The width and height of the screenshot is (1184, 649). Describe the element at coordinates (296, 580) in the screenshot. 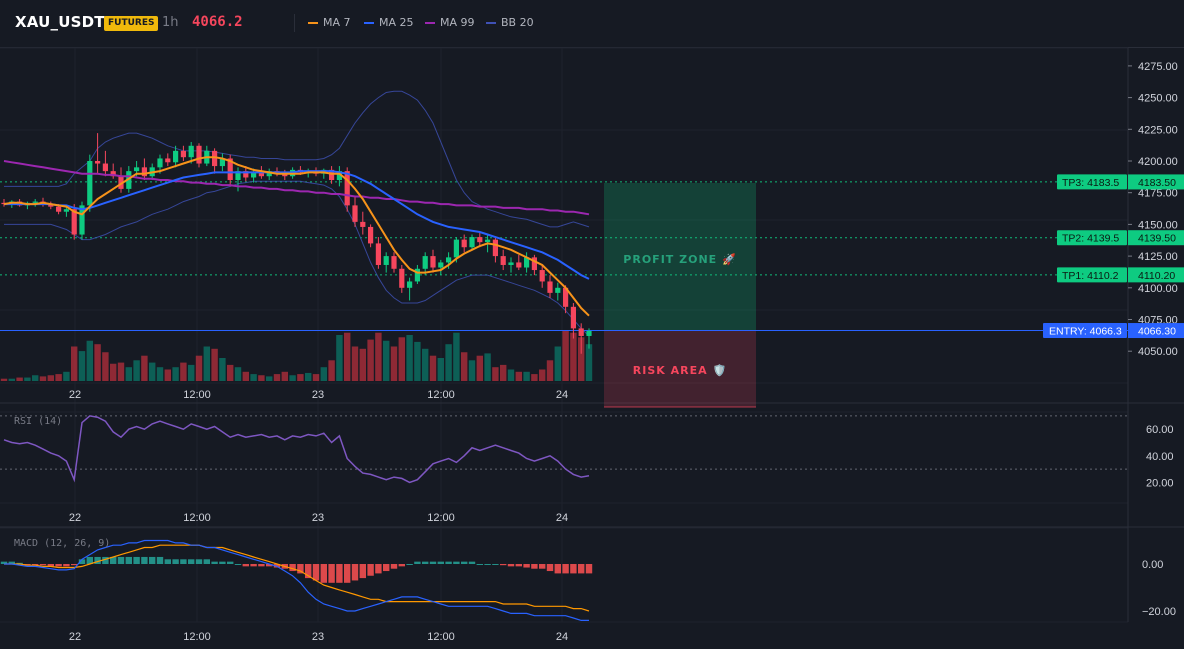

I see `macd-line` at that location.